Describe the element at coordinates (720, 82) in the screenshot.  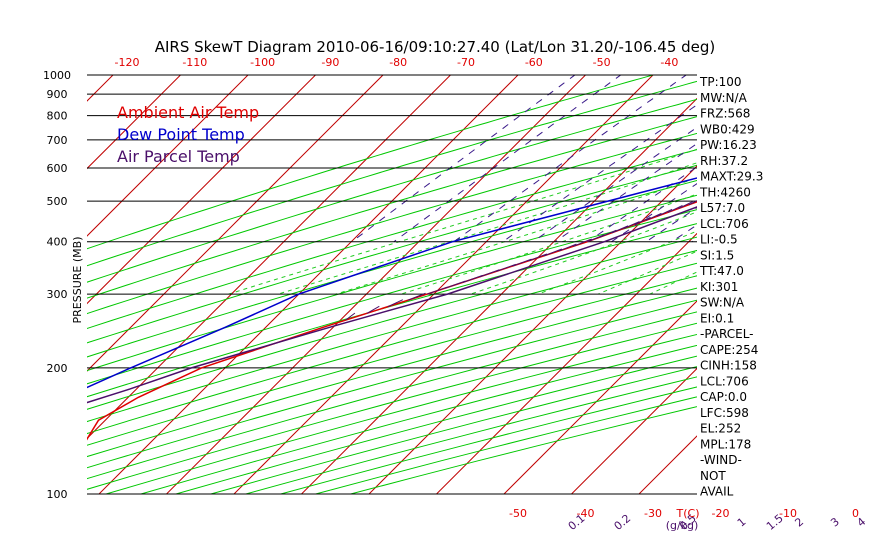
I see `index-entry: TP:100` at that location.